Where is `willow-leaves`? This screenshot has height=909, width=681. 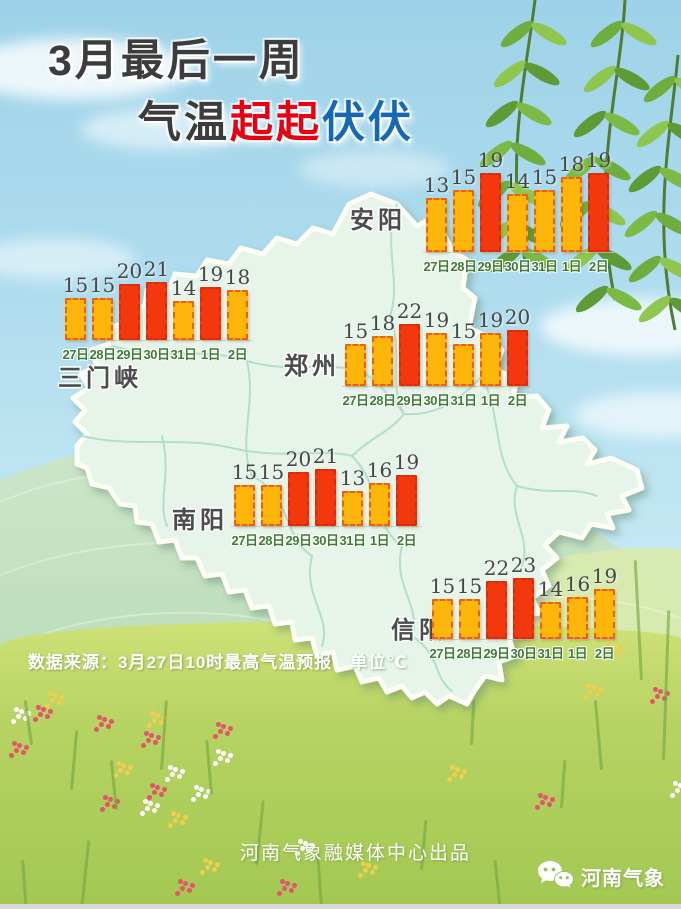
willow-leaves is located at coordinates (579, 171).